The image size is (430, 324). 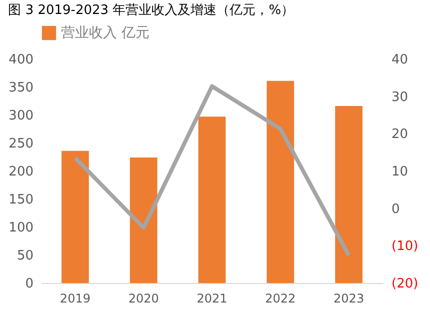 I want to click on x-tick-label: 2021, so click(x=212, y=299).